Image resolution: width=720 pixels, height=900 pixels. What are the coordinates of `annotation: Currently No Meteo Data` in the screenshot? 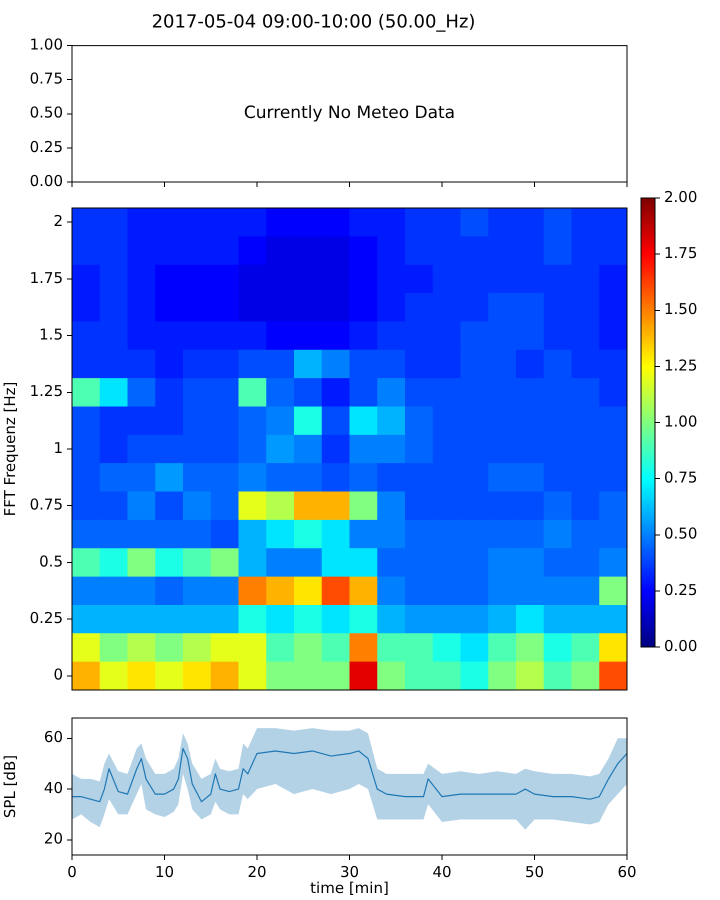 It's located at (350, 113).